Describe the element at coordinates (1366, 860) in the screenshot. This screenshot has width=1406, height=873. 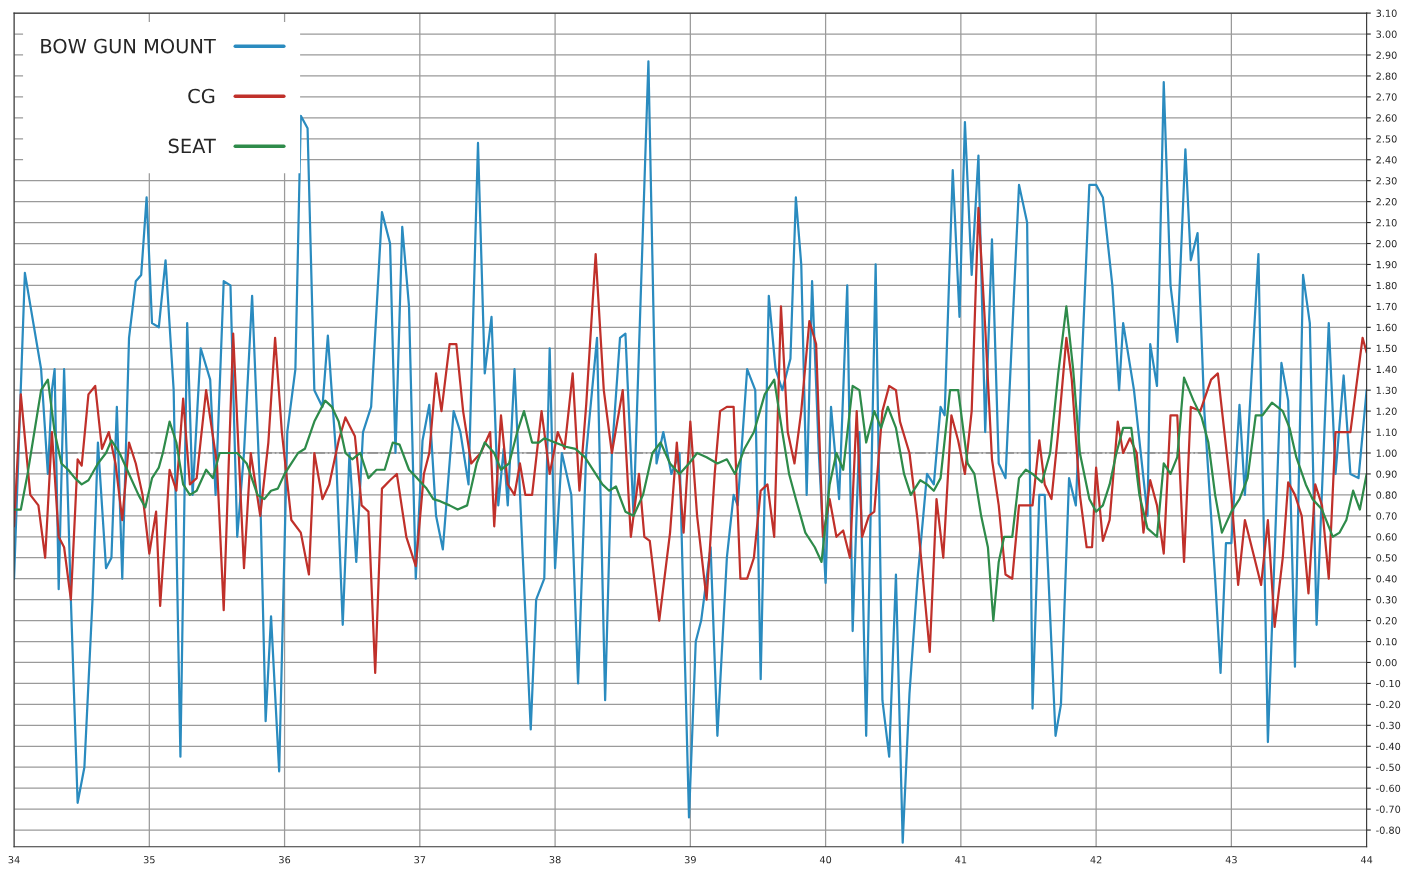
I see `x-tick-label: 44` at that location.